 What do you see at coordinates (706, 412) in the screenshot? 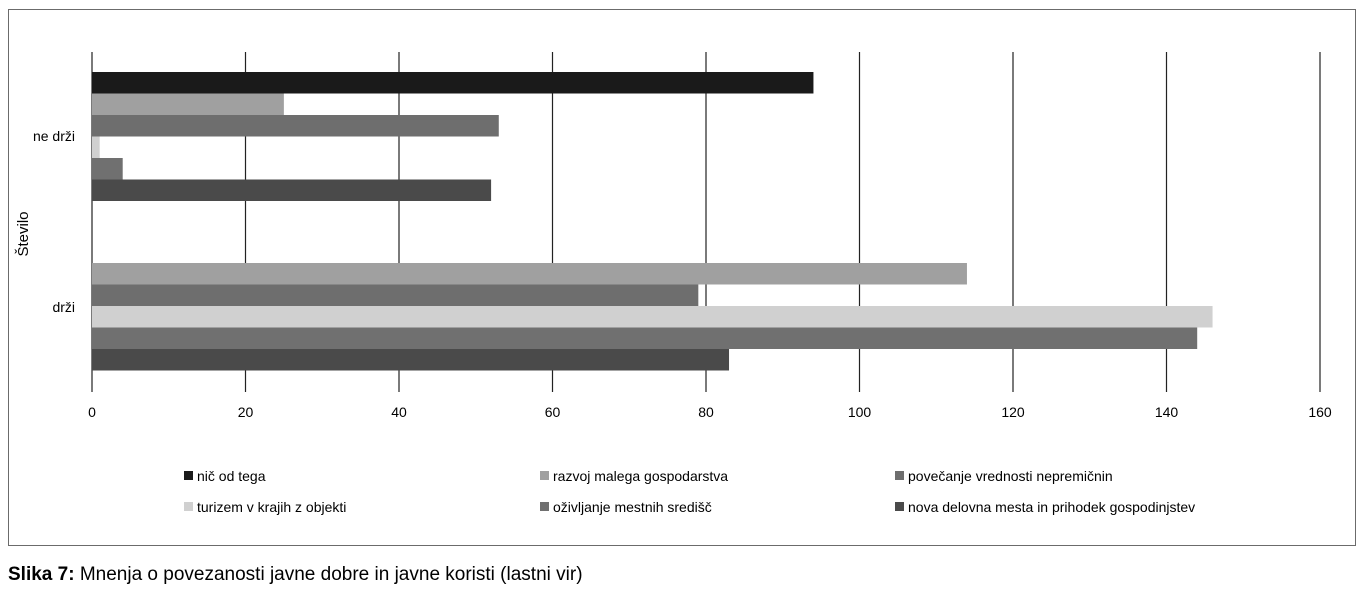
I see `x-tick-label-4: 80` at bounding box center [706, 412].